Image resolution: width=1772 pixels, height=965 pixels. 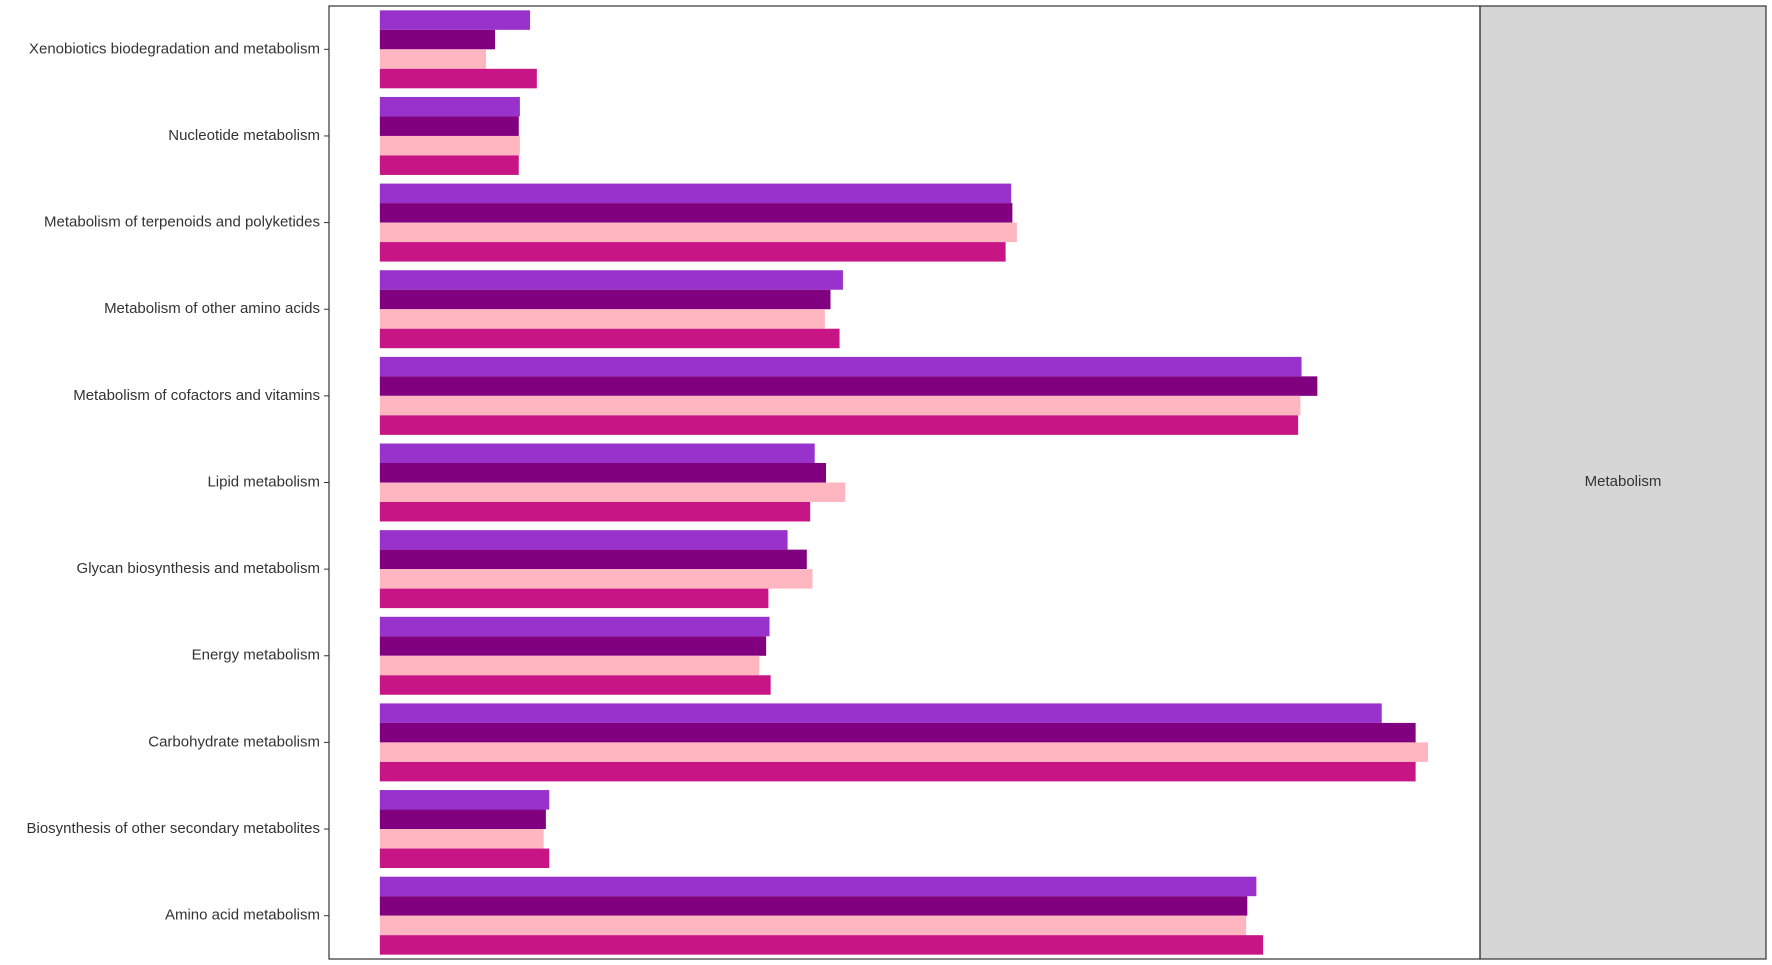 What do you see at coordinates (234, 741) in the screenshot?
I see `y-tick-label: Carbohydrate metabolism` at bounding box center [234, 741].